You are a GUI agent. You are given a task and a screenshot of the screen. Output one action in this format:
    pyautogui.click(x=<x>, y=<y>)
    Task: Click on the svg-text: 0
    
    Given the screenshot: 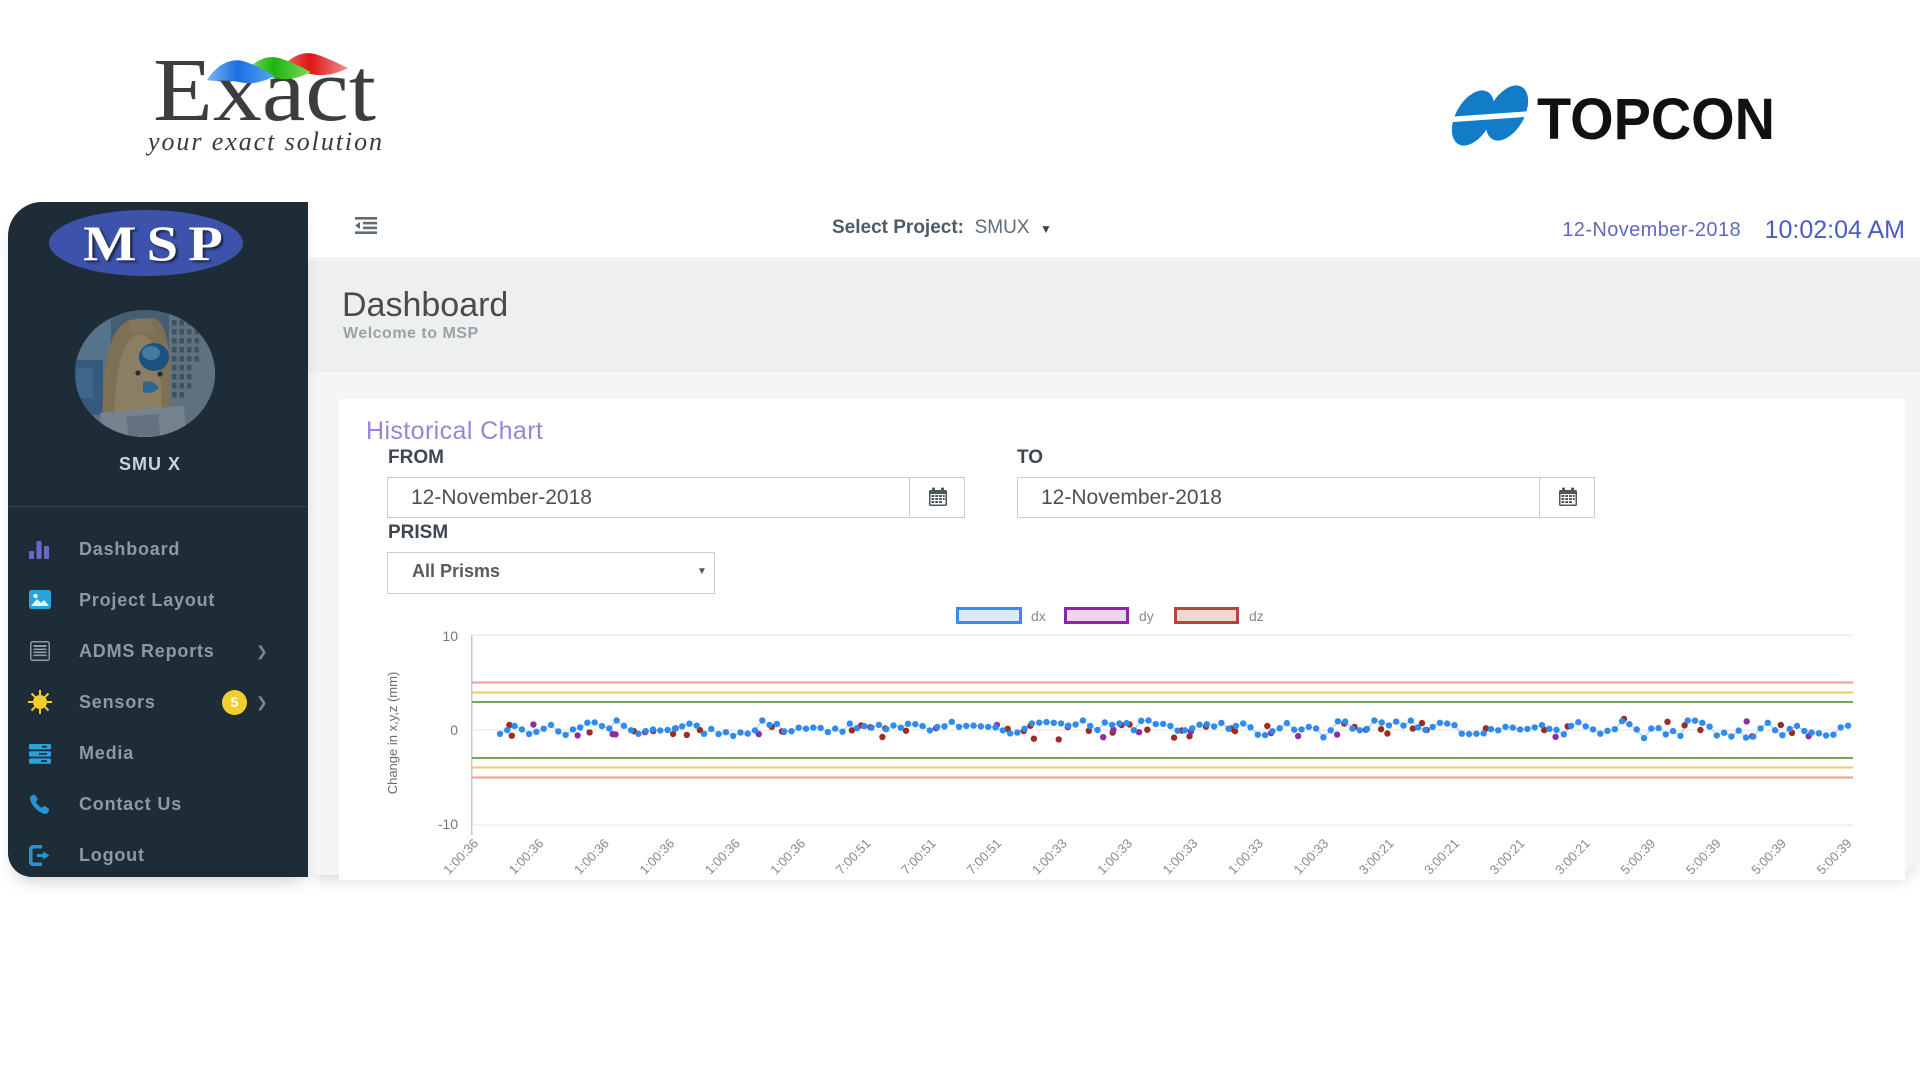 What is the action you would take?
    pyautogui.click(x=454, y=730)
    